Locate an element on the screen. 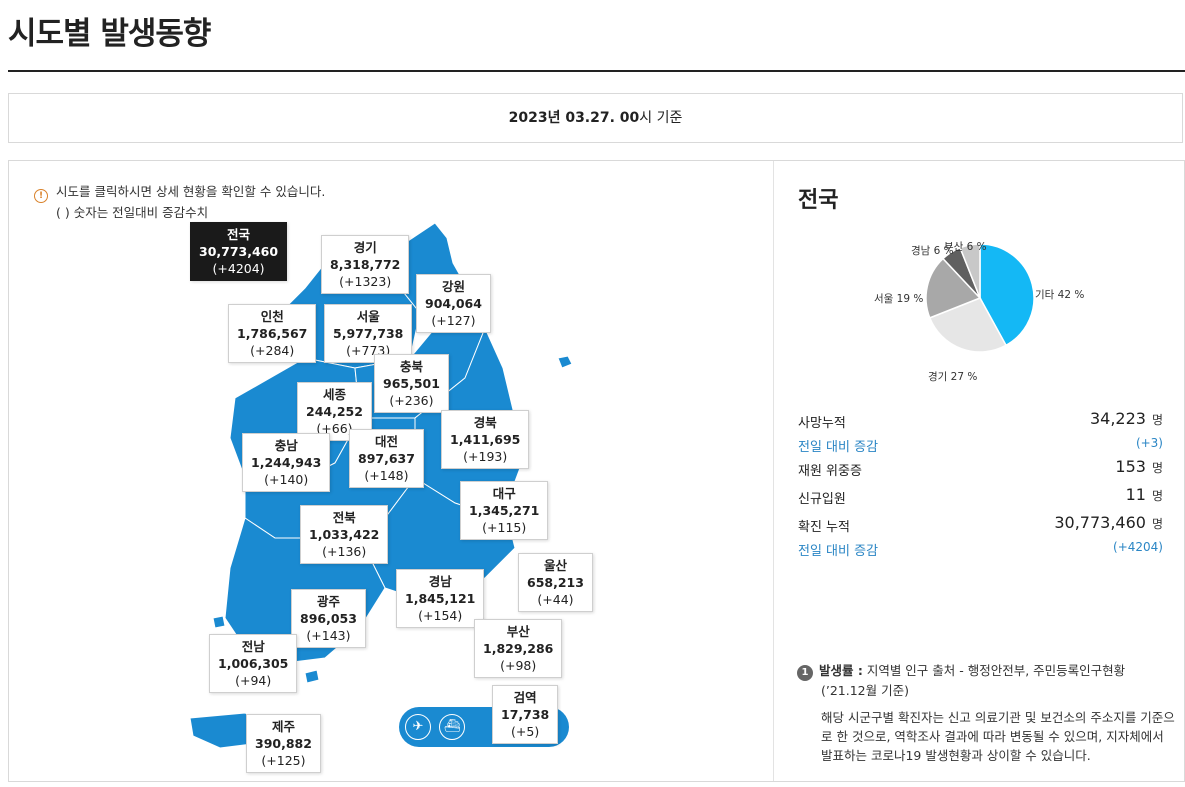 Image resolution: width=1185 pixels, height=787 pixels. date-bar: 2023년 03.27. 00시 기준 is located at coordinates (595, 118).